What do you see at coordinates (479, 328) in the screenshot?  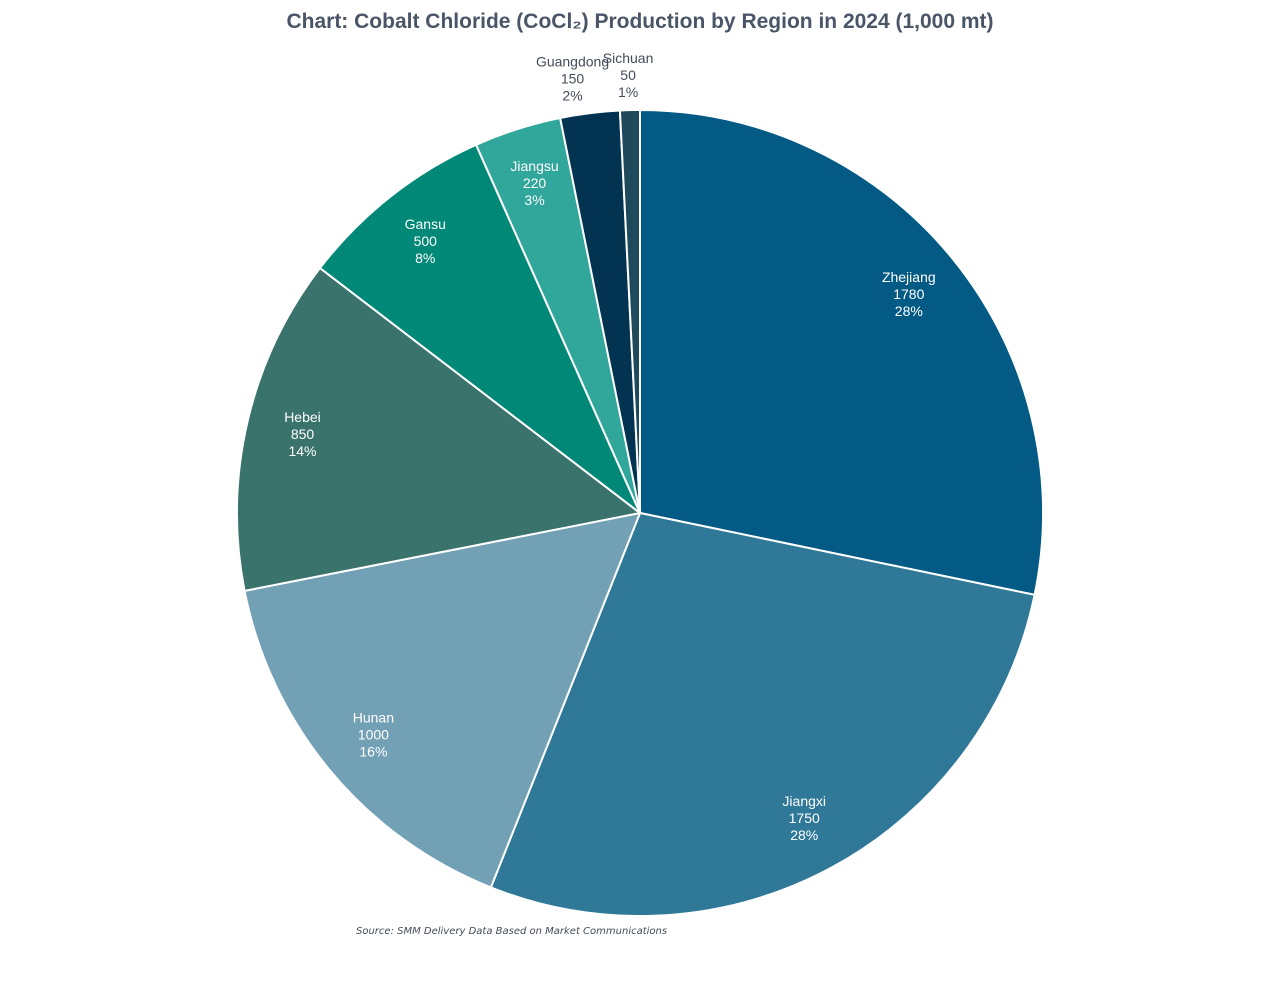 I see `pie-slice-gansu` at bounding box center [479, 328].